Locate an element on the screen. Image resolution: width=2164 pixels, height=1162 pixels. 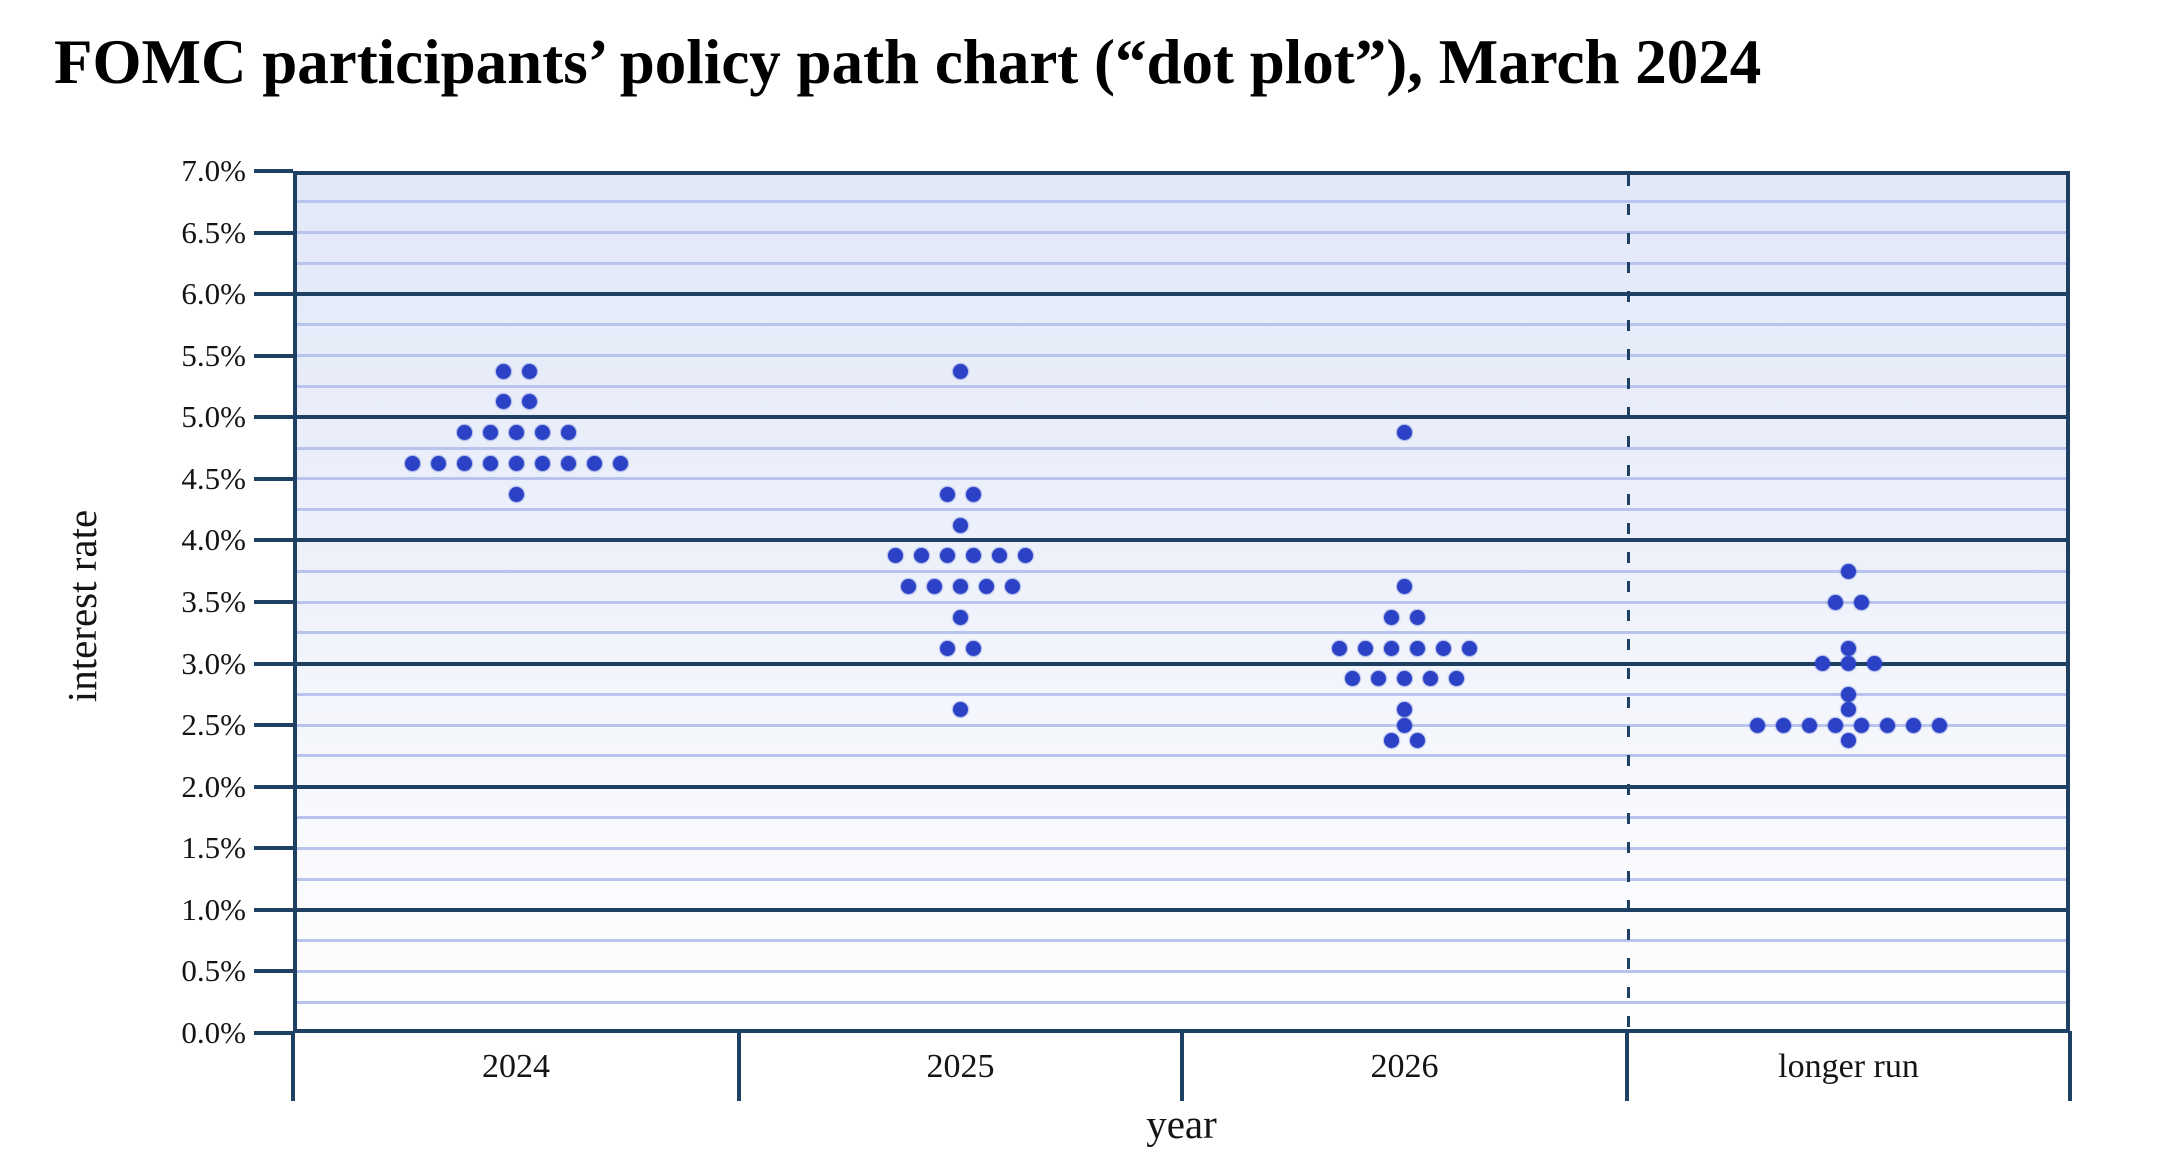
y-tick-label-6.5%: 6.5% is located at coordinates (213, 232).